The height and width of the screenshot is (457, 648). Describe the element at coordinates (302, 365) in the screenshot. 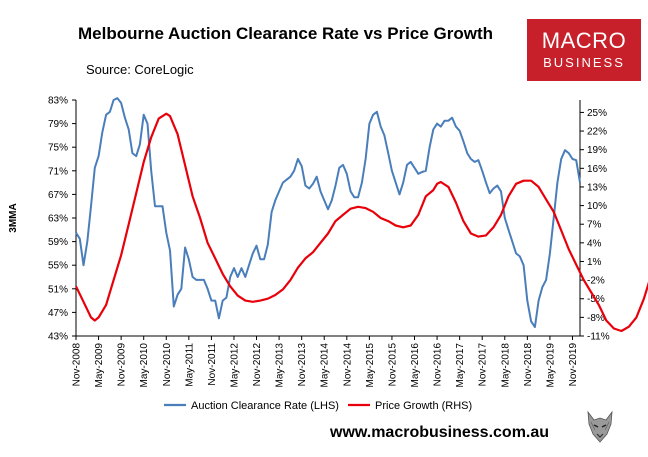

I see `x-axis-tick-label: Nov-2013` at that location.